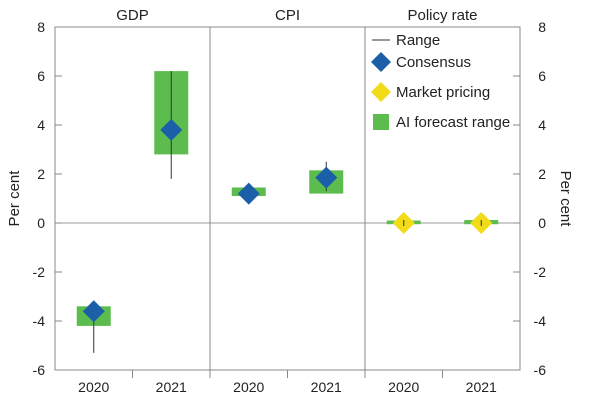 This screenshot has width=600, height=418. I want to click on right-axis-title: Per cent, so click(565, 199).